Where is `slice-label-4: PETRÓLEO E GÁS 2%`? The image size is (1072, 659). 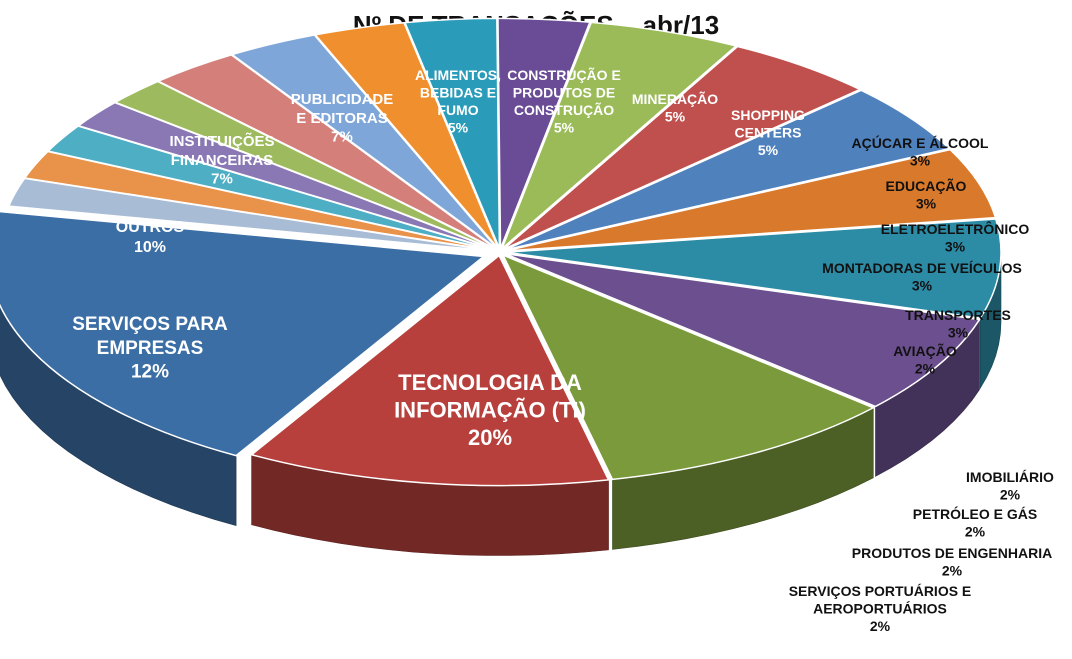 slice-label-4: PETRÓLEO E GÁS 2% is located at coordinates (975, 522).